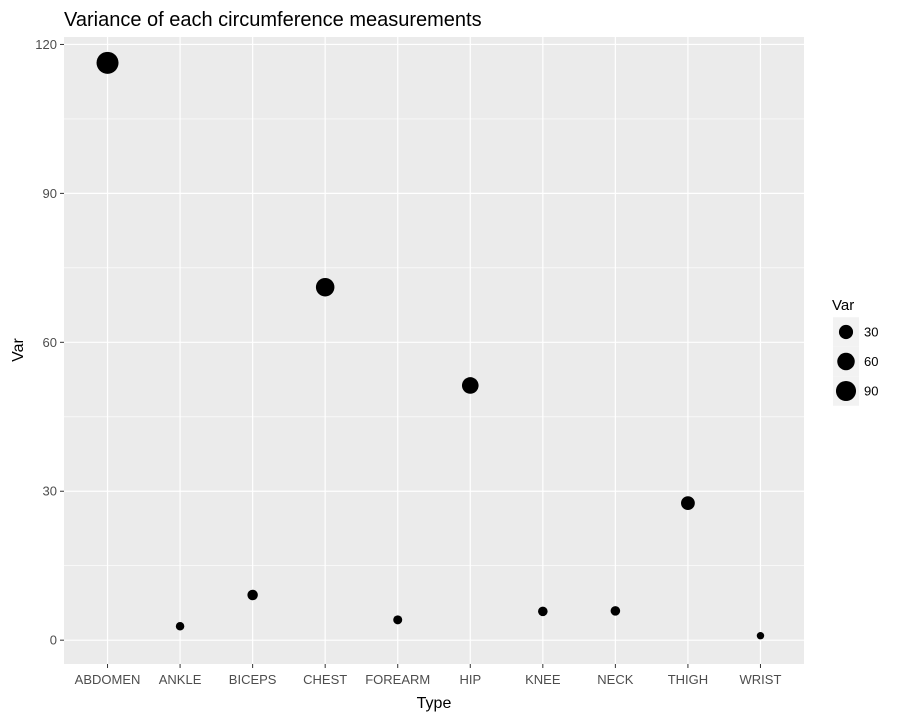 This screenshot has height=720, width=900. What do you see at coordinates (543, 611) in the screenshot?
I see `data-point-knee` at bounding box center [543, 611].